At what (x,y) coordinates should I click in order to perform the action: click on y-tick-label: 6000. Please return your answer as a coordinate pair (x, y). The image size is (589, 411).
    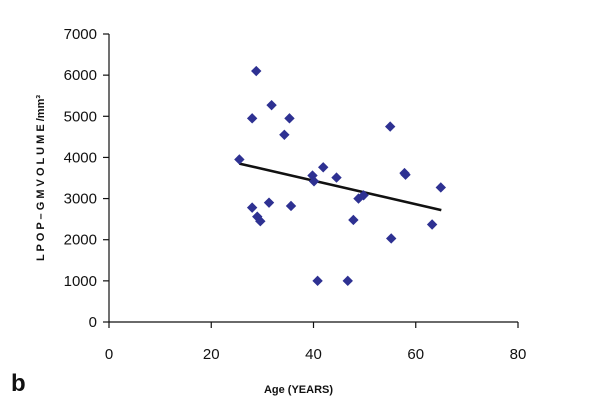
    Looking at the image, I should click on (80, 75).